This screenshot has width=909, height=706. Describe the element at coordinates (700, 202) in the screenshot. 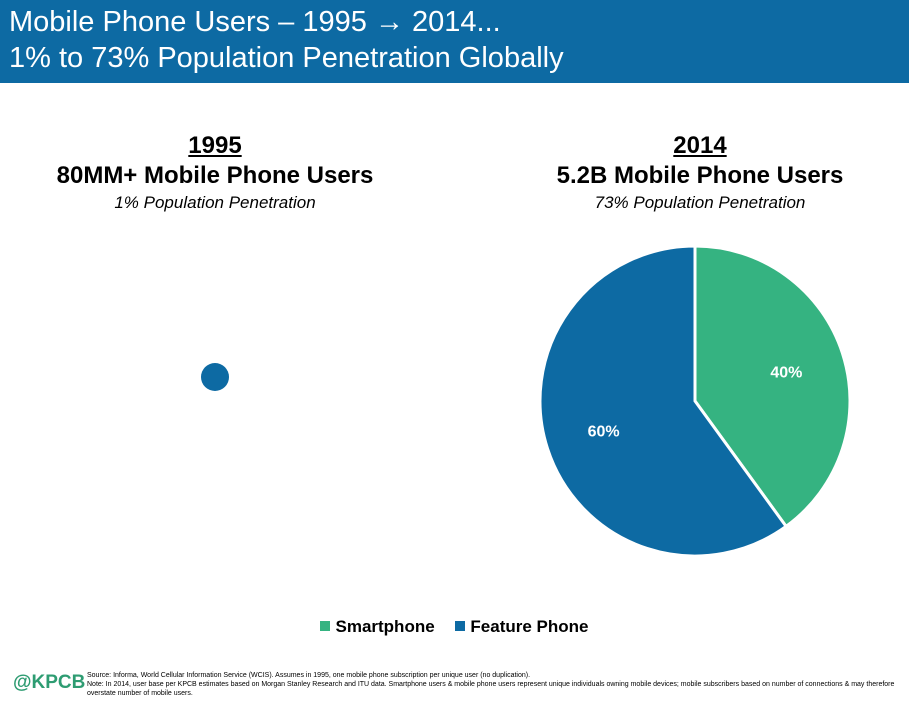

I see `penetration-2014-label: 73% Population Penetration` at that location.